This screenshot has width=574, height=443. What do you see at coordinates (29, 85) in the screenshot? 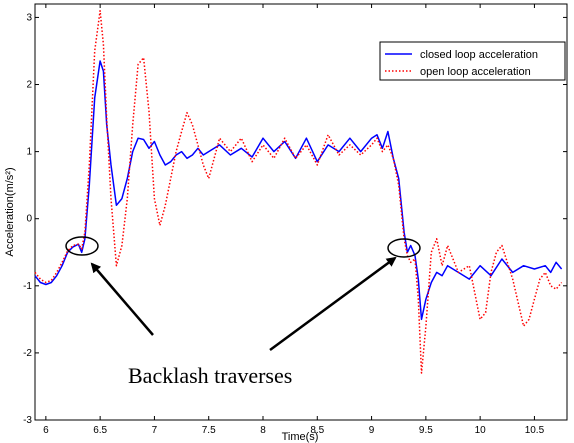
I see `y-tick-label: 2` at bounding box center [29, 85].